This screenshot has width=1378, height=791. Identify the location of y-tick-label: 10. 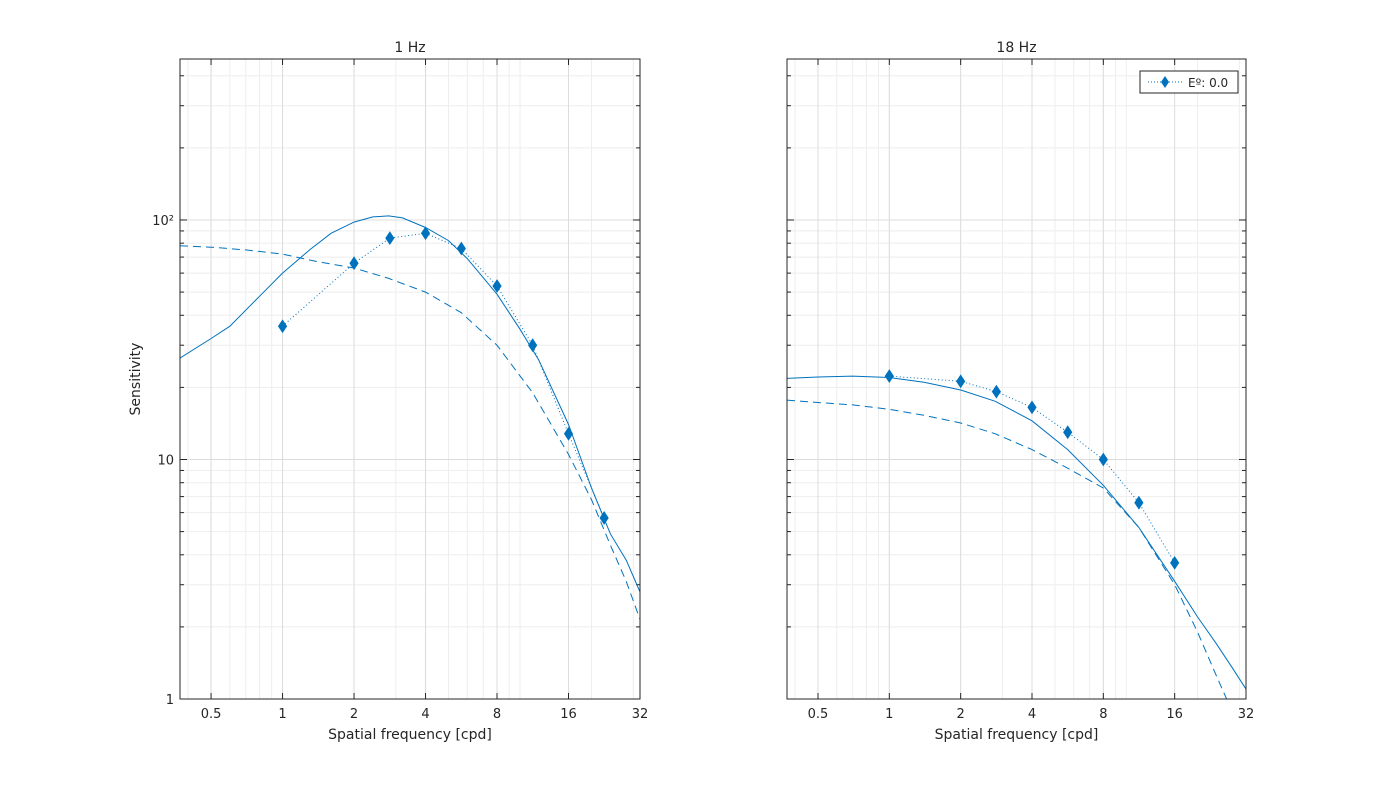
(165, 460).